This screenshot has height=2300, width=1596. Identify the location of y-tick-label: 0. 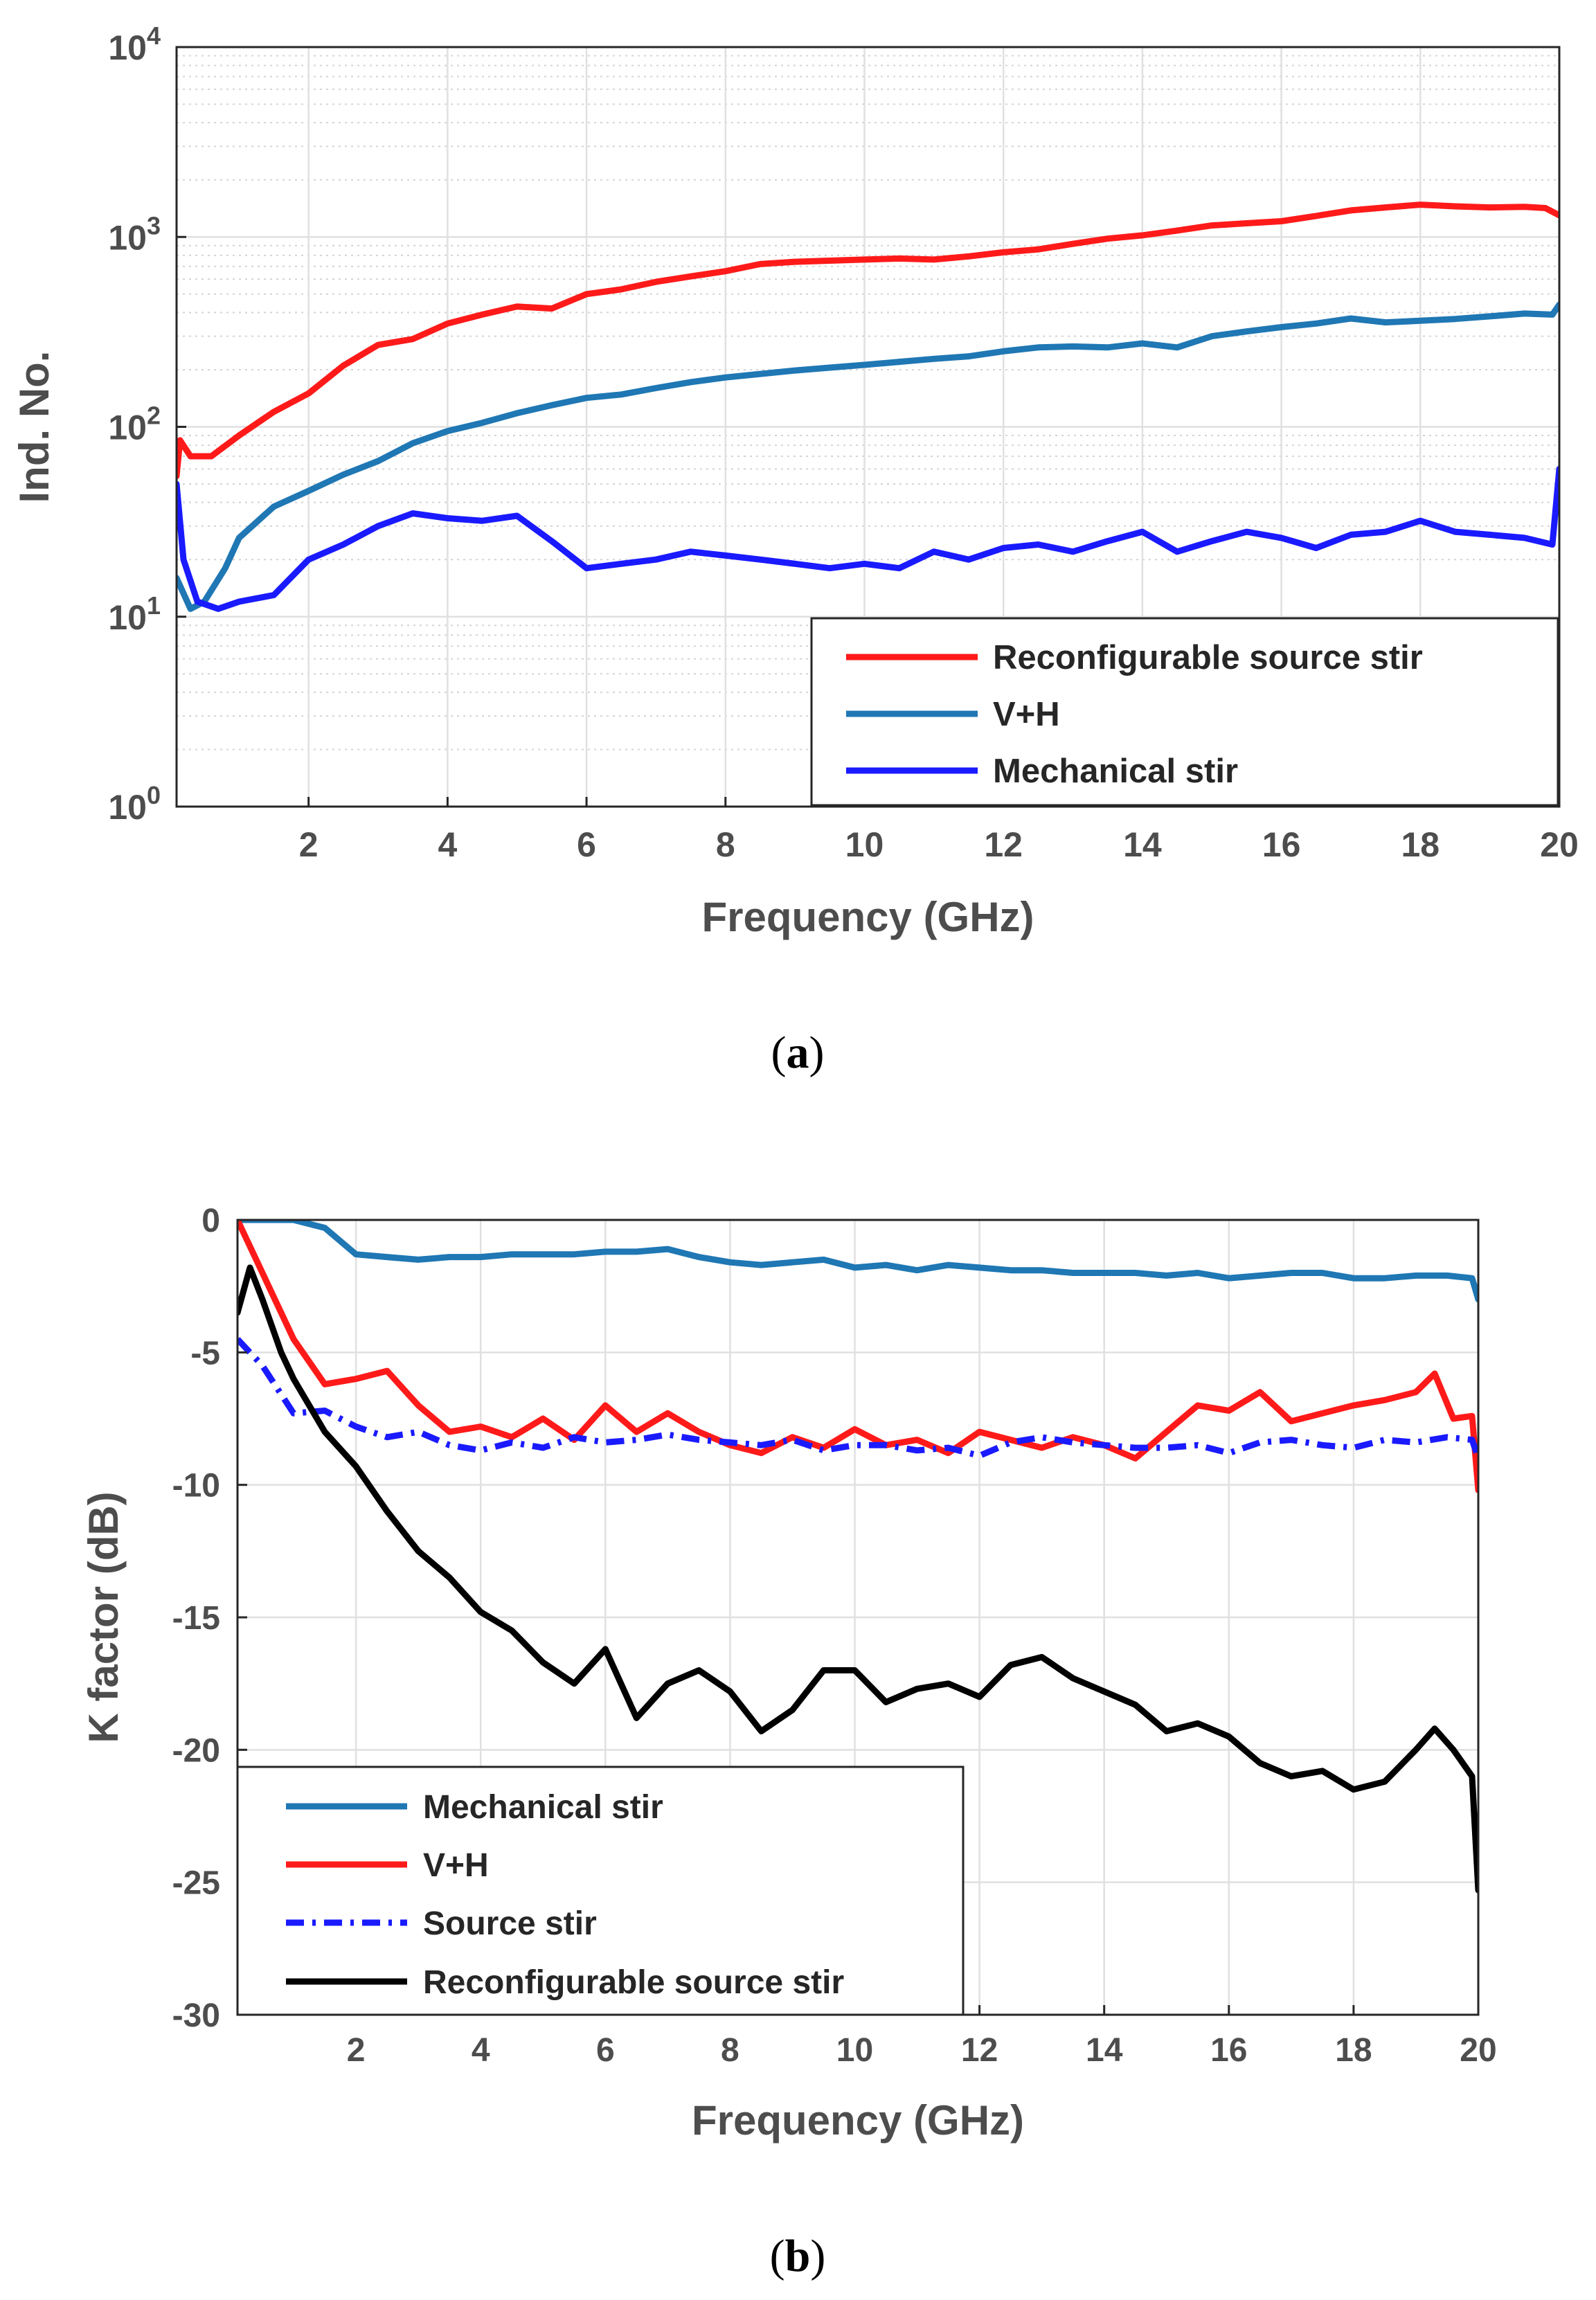
(210, 1221).